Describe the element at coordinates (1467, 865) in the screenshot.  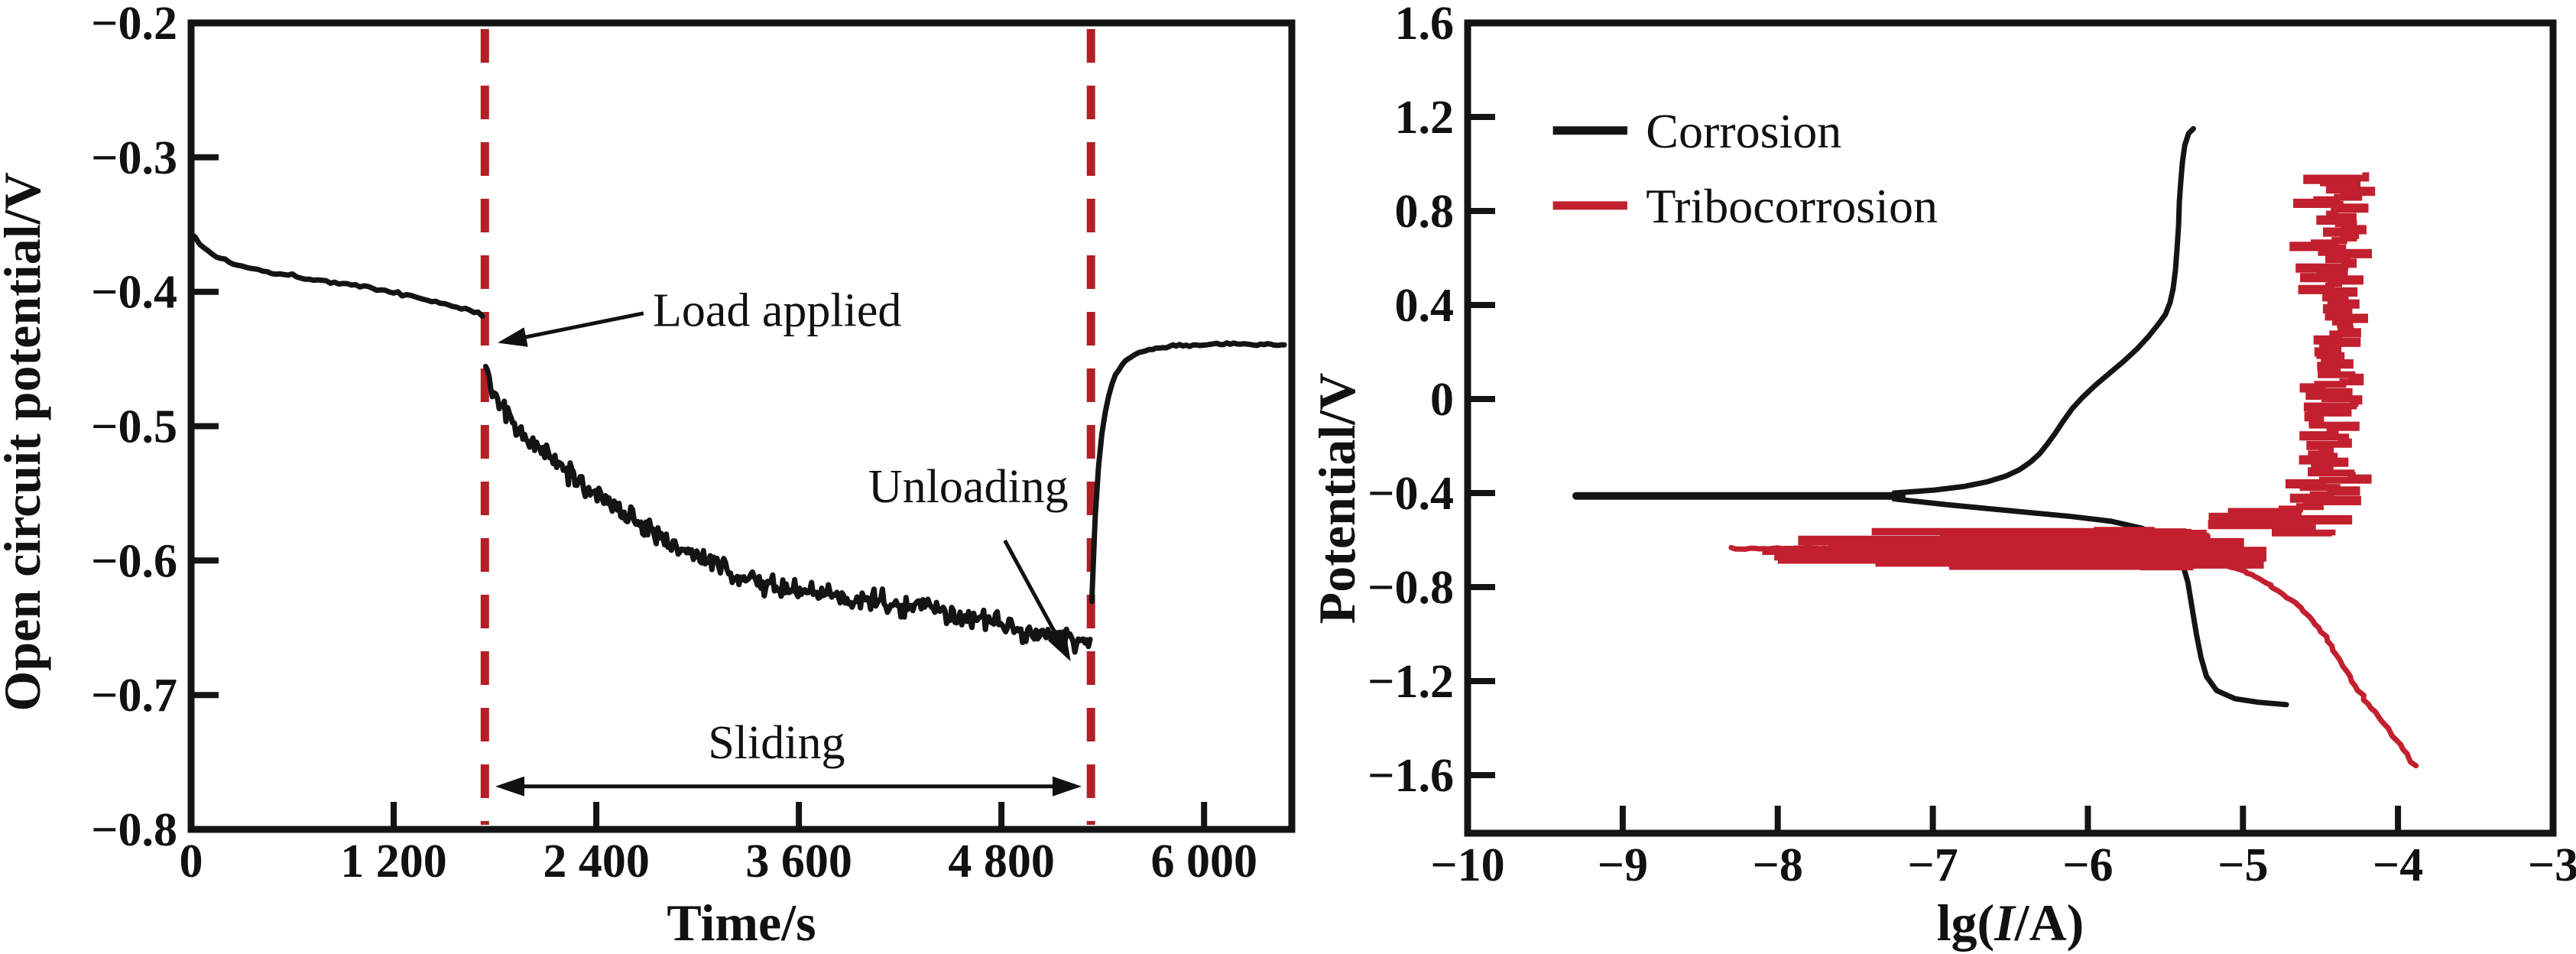
I see `x-tick-label: −10` at that location.